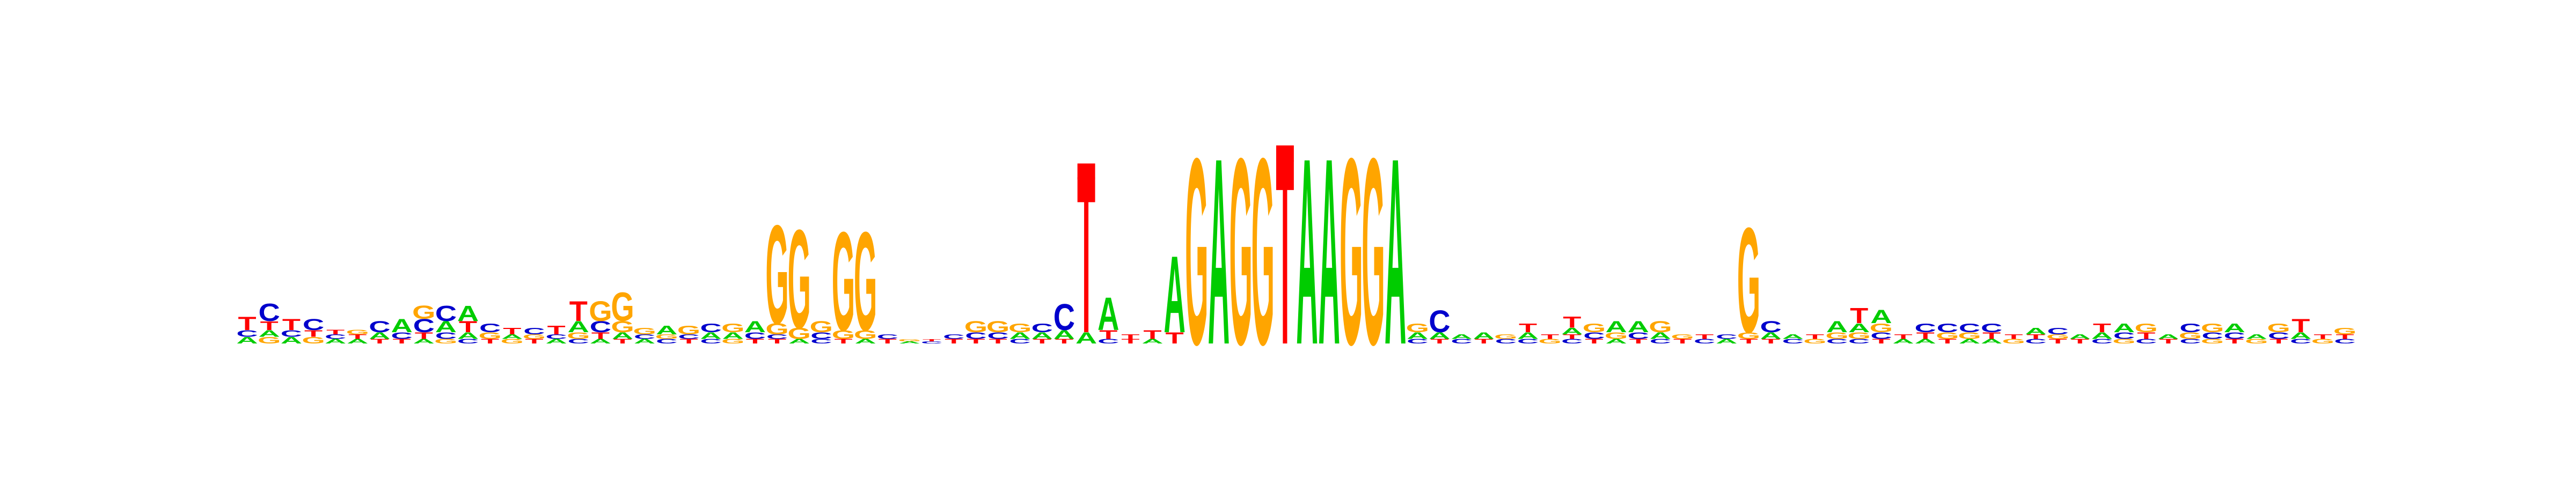  I want to click on logo-column-55: TAC, so click(1439, 324).